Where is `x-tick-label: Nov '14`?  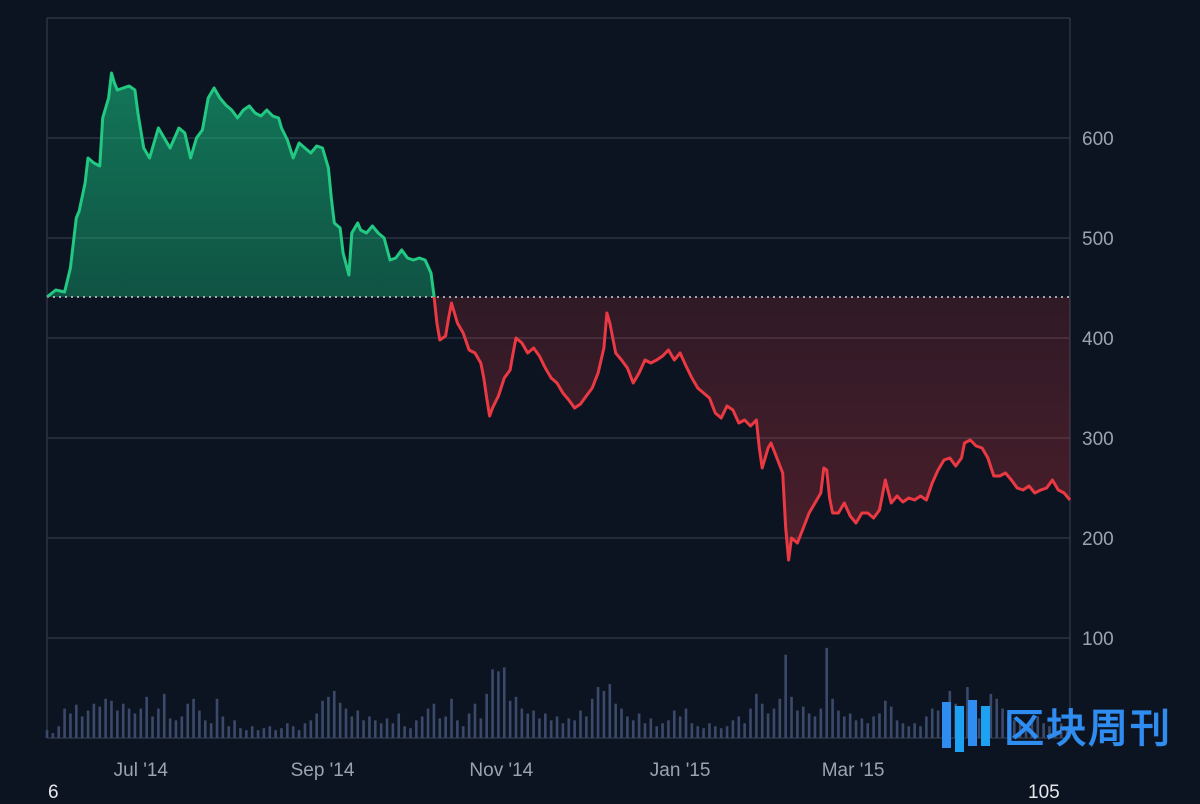
x-tick-label: Nov '14 is located at coordinates (501, 770).